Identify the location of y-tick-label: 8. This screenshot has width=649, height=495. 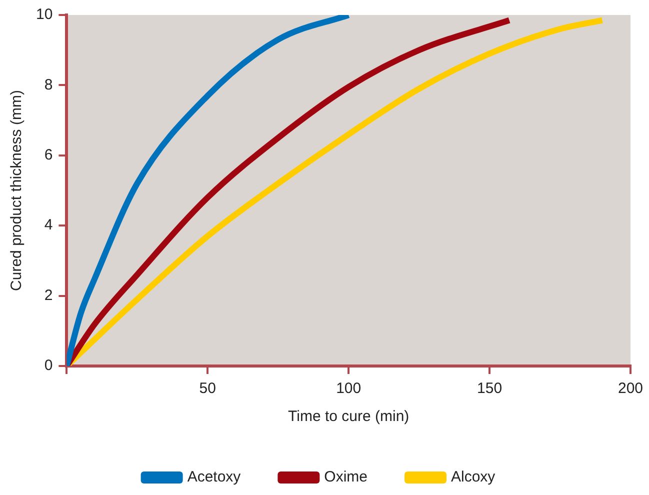
(48, 85).